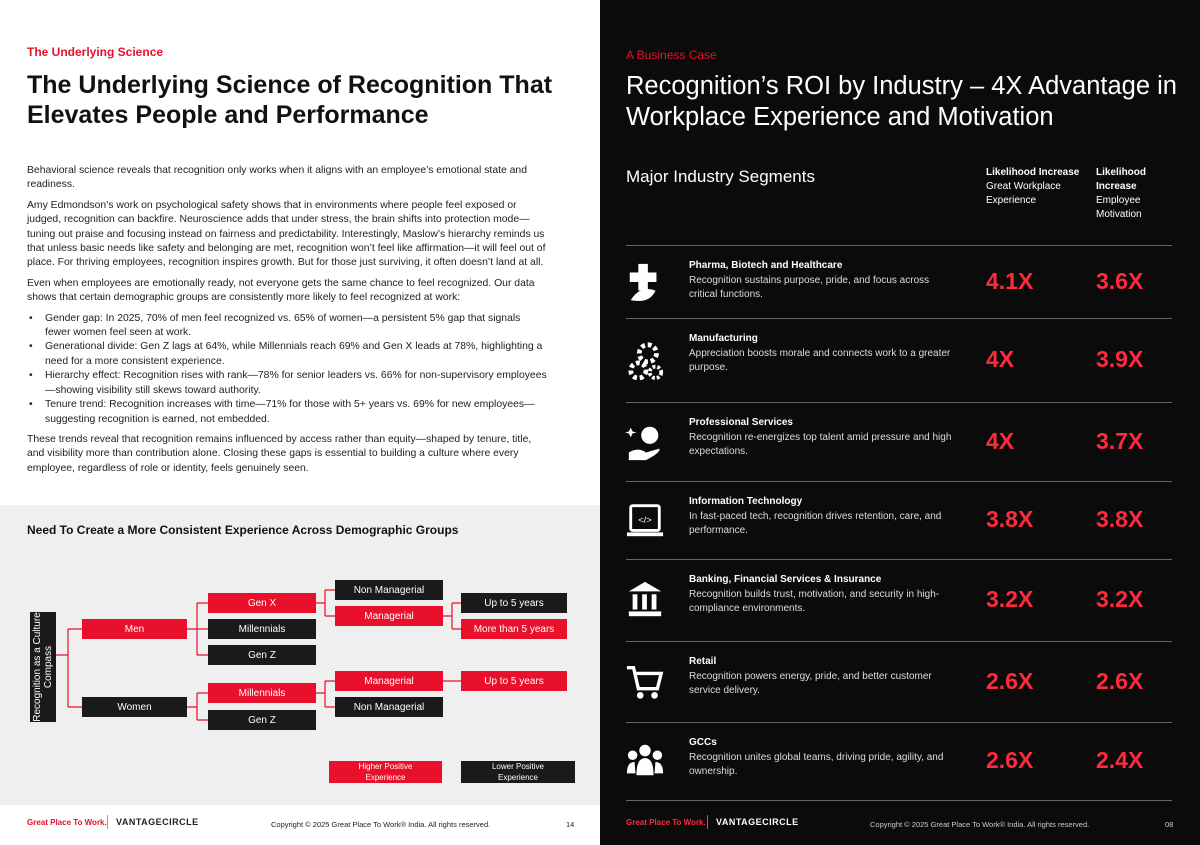  I want to click on node: More than 5 years, so click(514, 629).